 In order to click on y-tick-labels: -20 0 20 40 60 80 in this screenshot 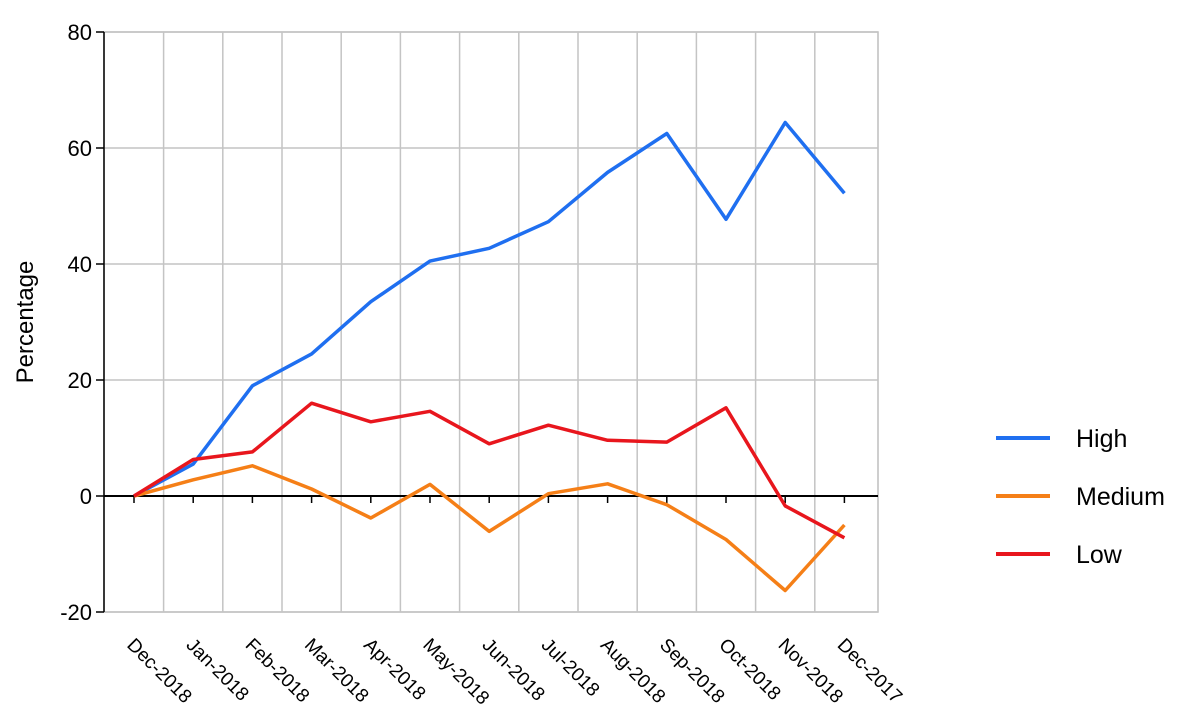, I will do `click(76, 322)`.